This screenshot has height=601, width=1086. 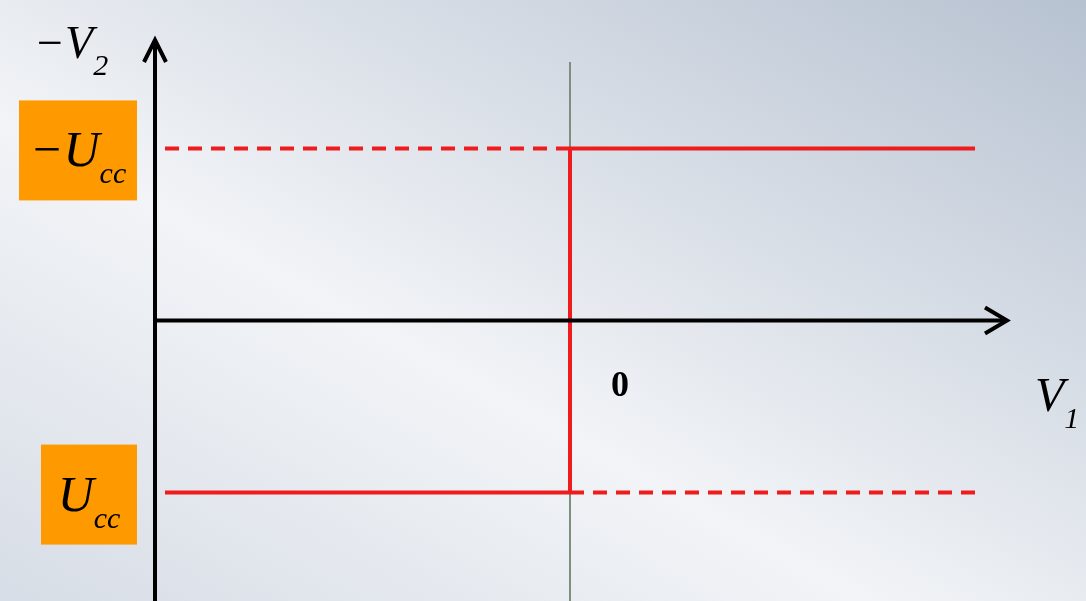 I want to click on text: U$_{cc}$, so click(x=89, y=499).